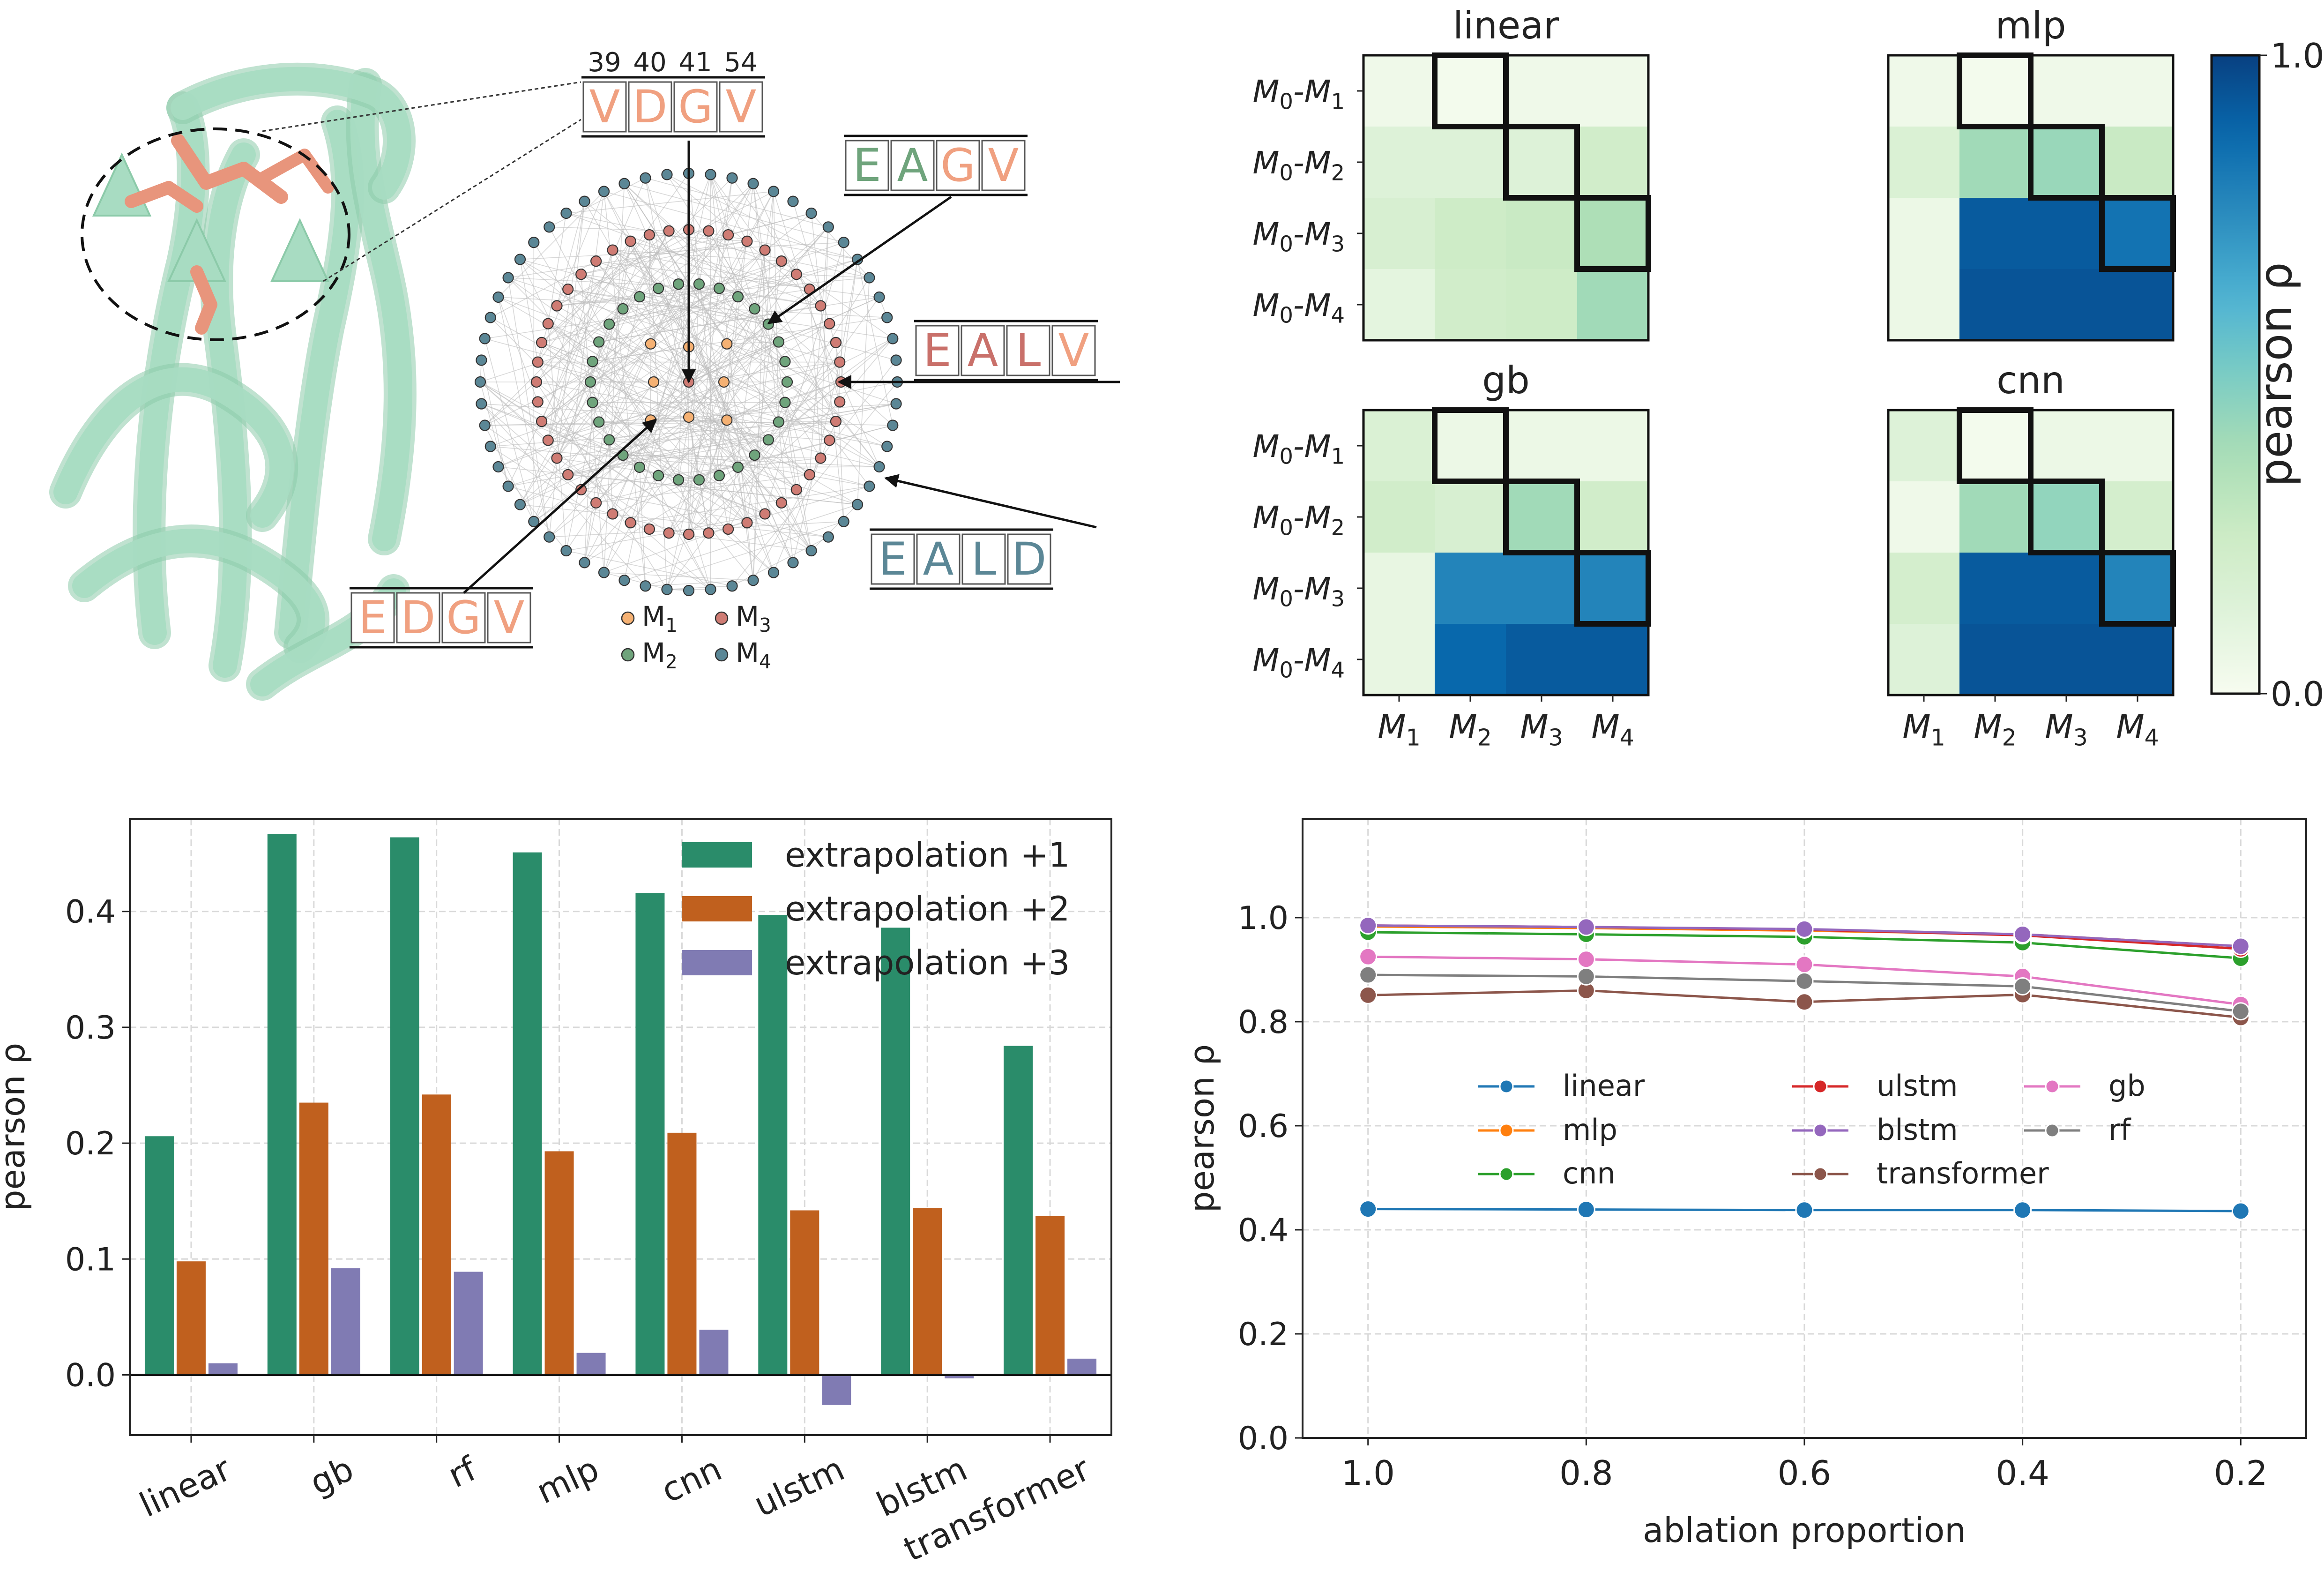  I want to click on sequence-letter: D, so click(1029, 559).